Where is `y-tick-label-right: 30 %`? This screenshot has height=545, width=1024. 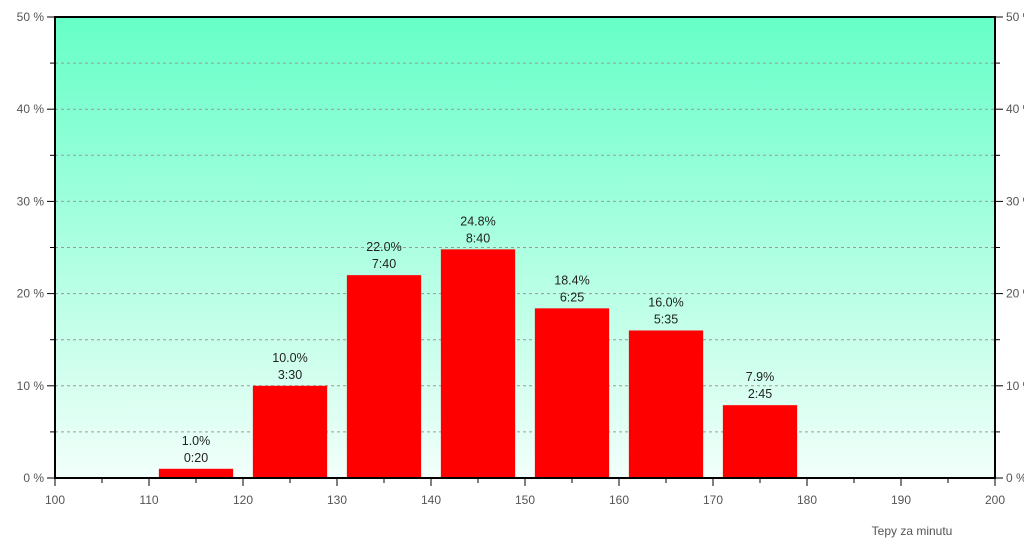
y-tick-label-right: 30 % is located at coordinates (1015, 201).